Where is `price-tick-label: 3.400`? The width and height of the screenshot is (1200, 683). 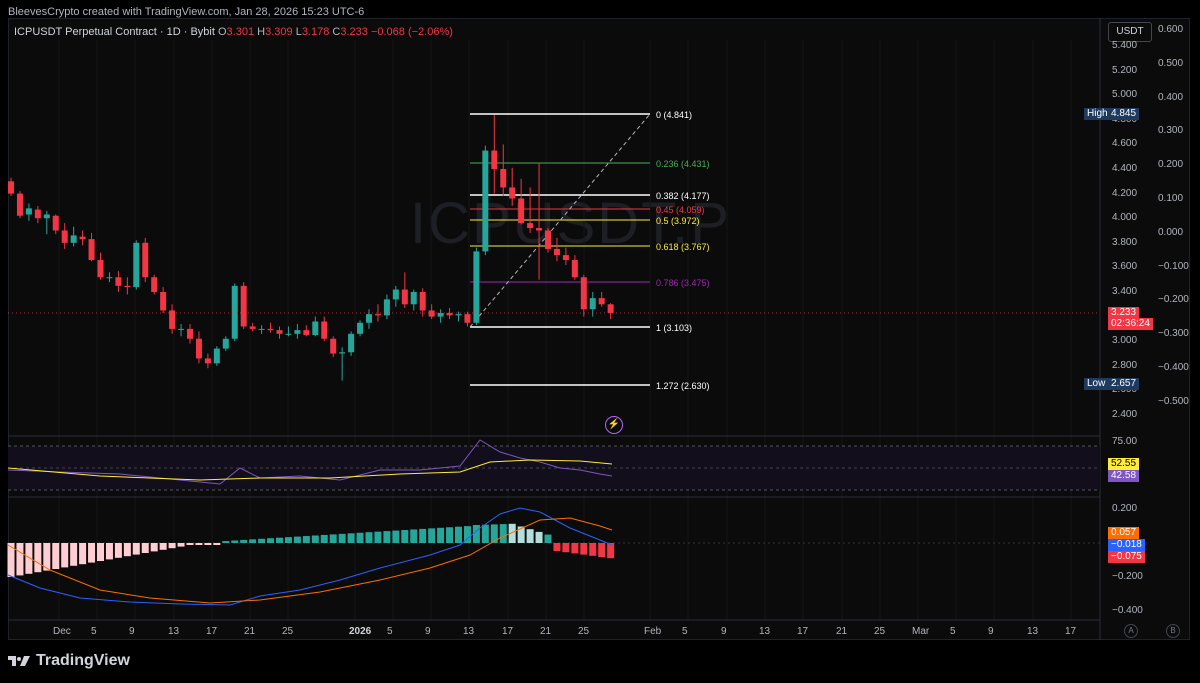
price-tick-label: 3.400 is located at coordinates (1125, 291).